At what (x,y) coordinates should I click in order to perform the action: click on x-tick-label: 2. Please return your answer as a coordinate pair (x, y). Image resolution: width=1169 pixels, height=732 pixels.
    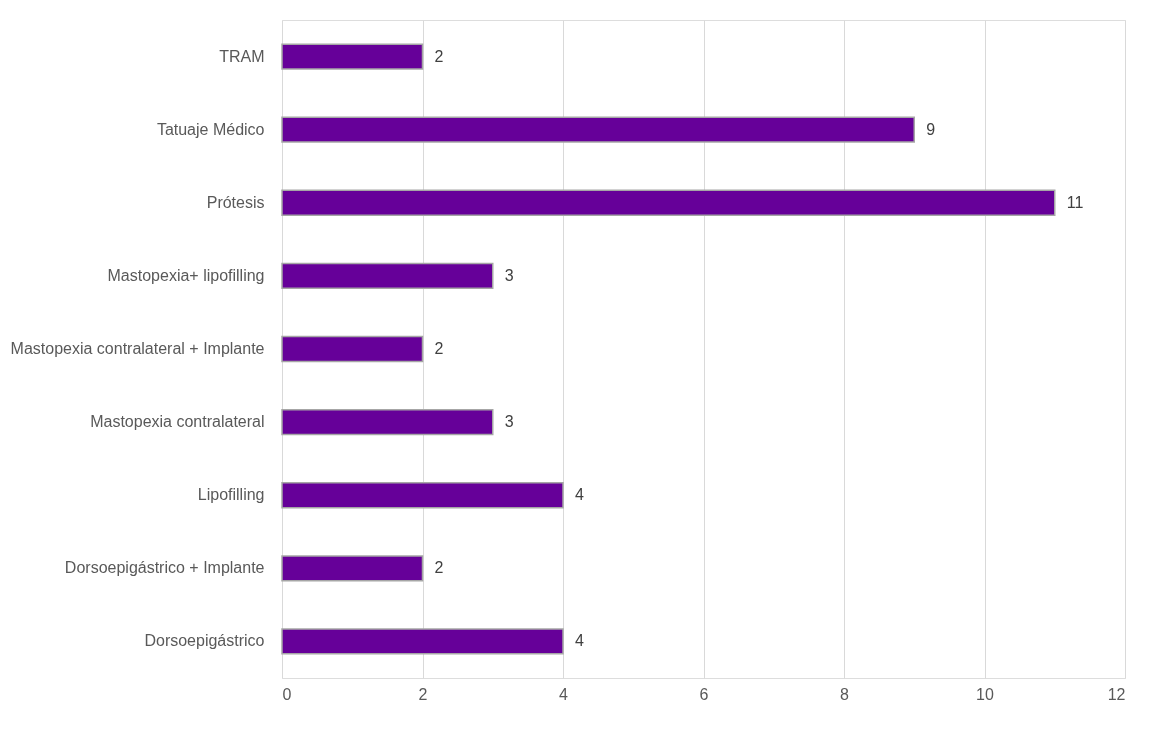
    Looking at the image, I should click on (423, 694).